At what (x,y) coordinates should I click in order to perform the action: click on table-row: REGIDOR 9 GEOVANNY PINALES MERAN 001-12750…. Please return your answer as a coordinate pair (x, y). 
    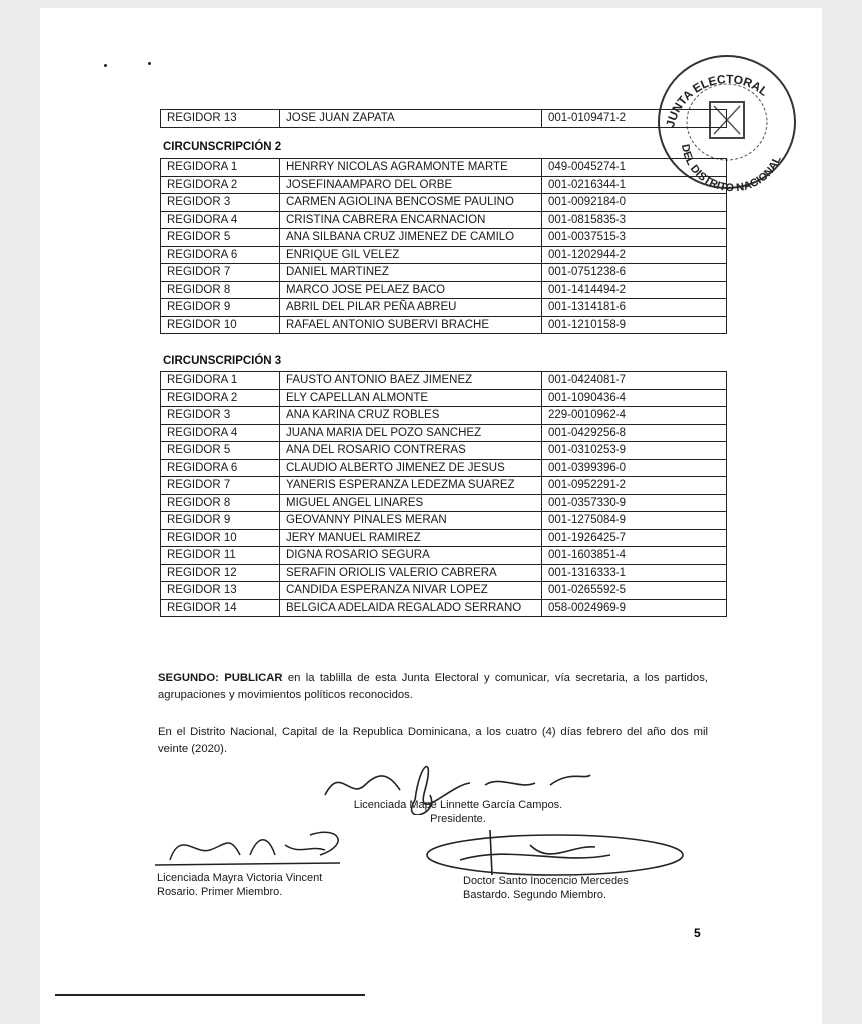
    Looking at the image, I should click on (443, 520).